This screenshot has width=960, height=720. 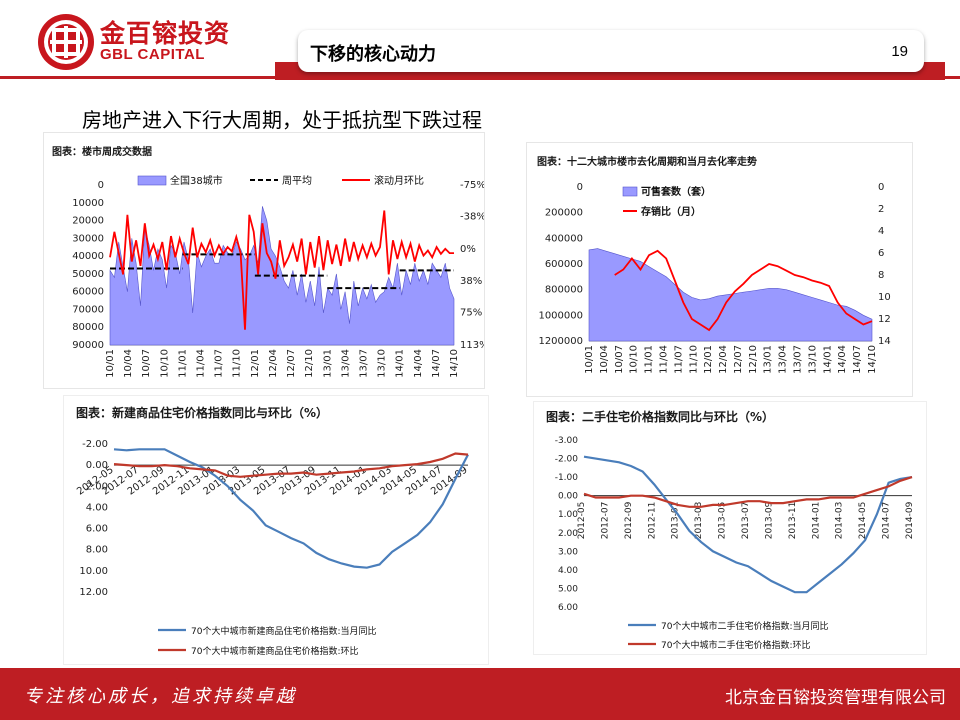 I want to click on y-left-tick-label: 1200000, so click(x=560, y=341).